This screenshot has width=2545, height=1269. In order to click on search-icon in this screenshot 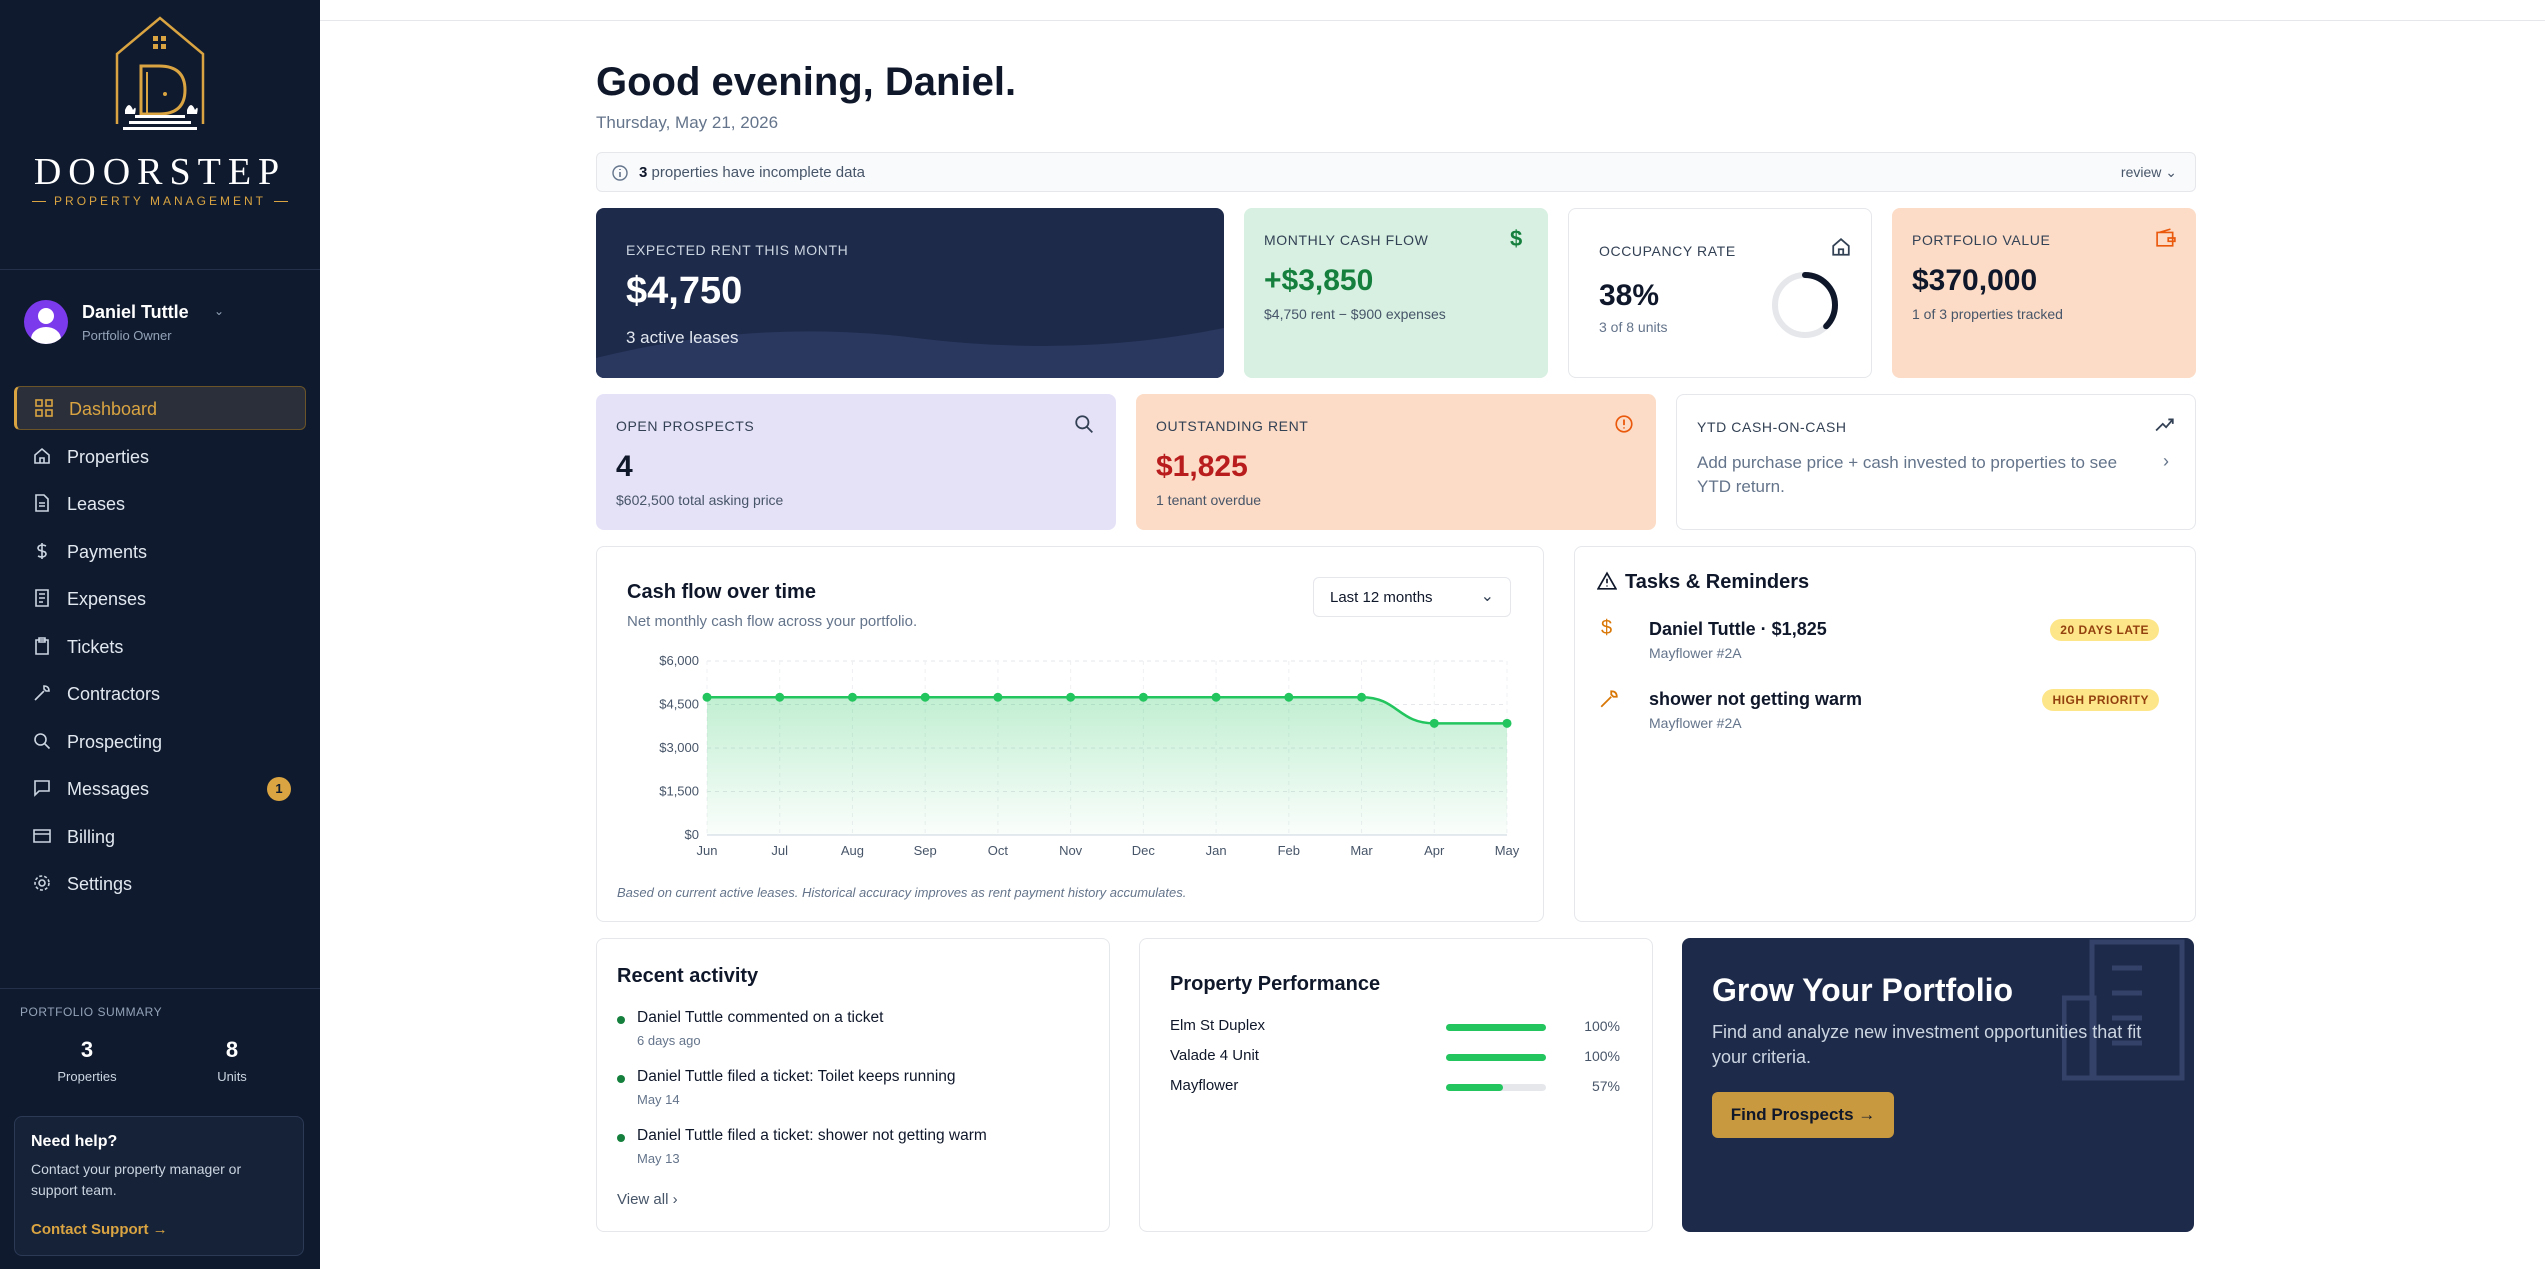, I will do `click(1084, 424)`.